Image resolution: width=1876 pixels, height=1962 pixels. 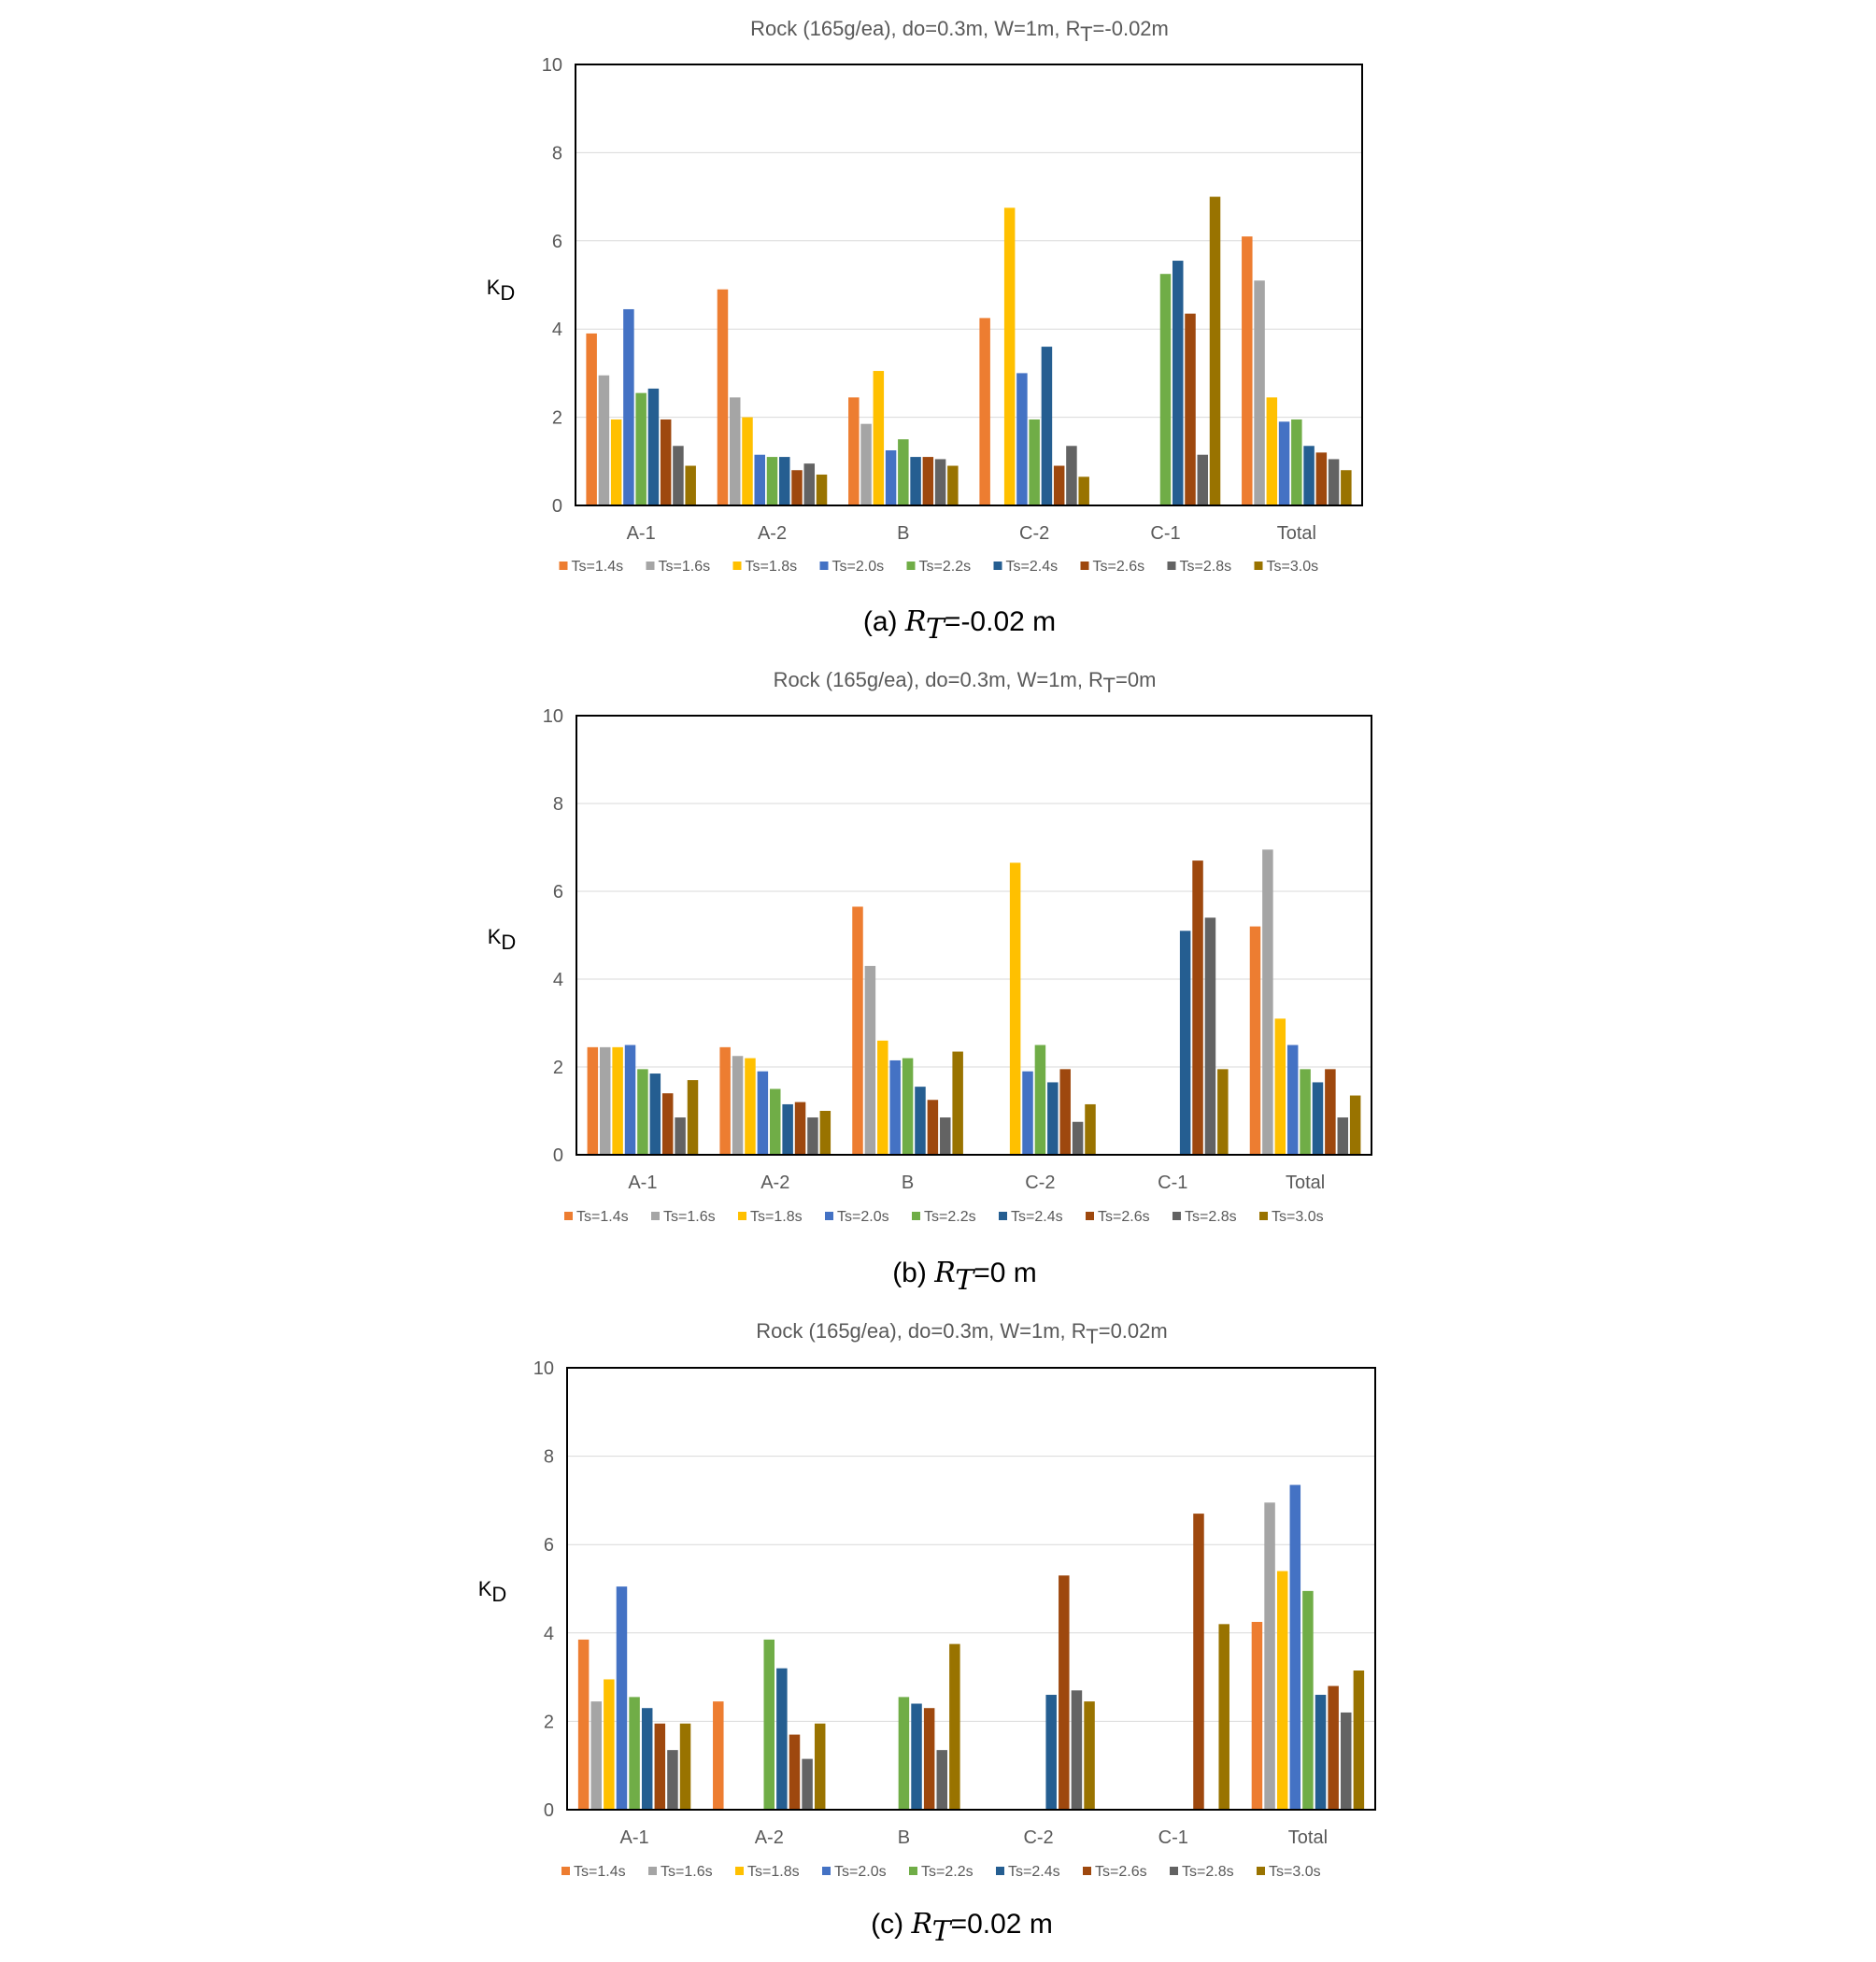 I want to click on bar-A-2-Ts=3.0s, so click(x=820, y=1767).